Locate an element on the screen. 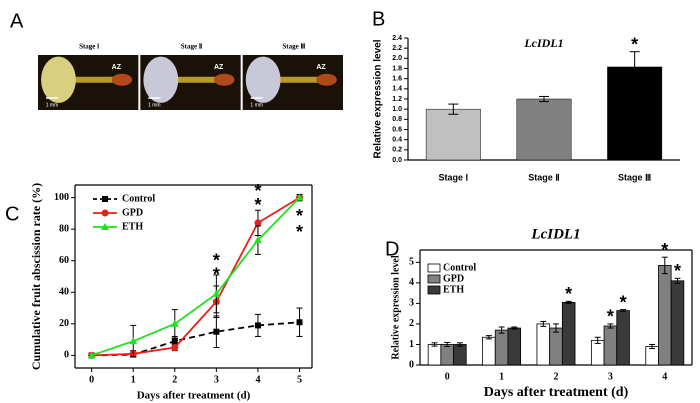 The height and width of the screenshot is (403, 700). x-tick-label: 4 is located at coordinates (664, 376).